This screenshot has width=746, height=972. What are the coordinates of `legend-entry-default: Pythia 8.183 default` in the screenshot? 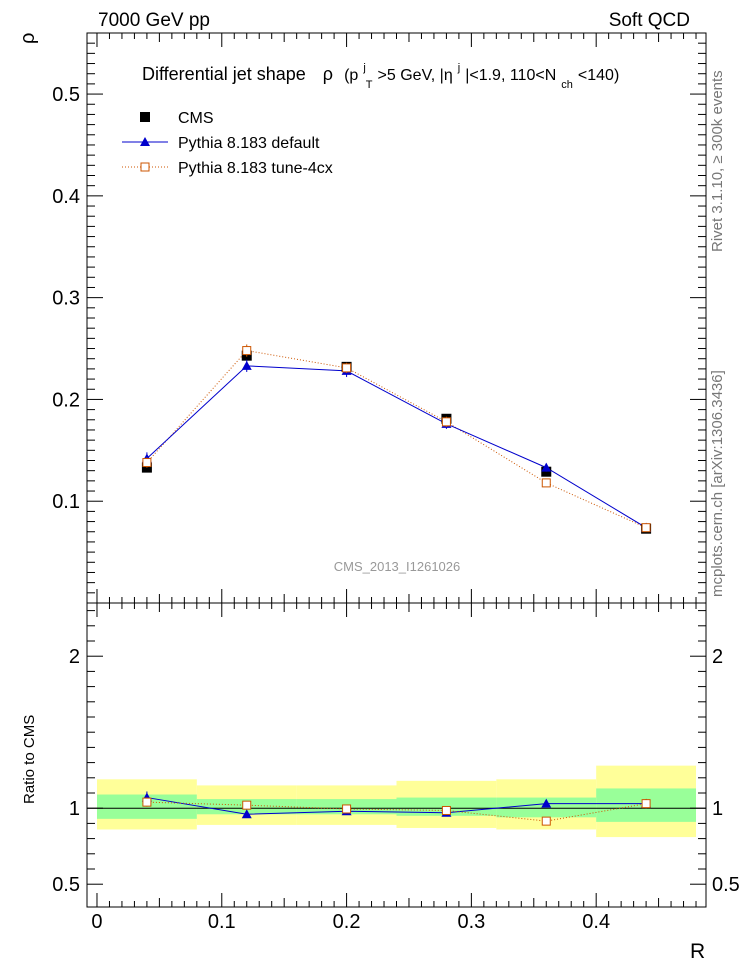 It's located at (221, 143).